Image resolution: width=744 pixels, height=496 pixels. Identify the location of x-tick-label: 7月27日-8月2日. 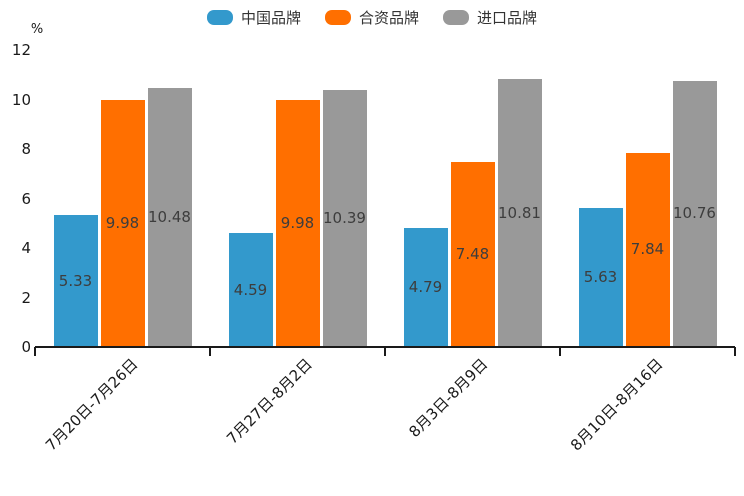
(270, 401).